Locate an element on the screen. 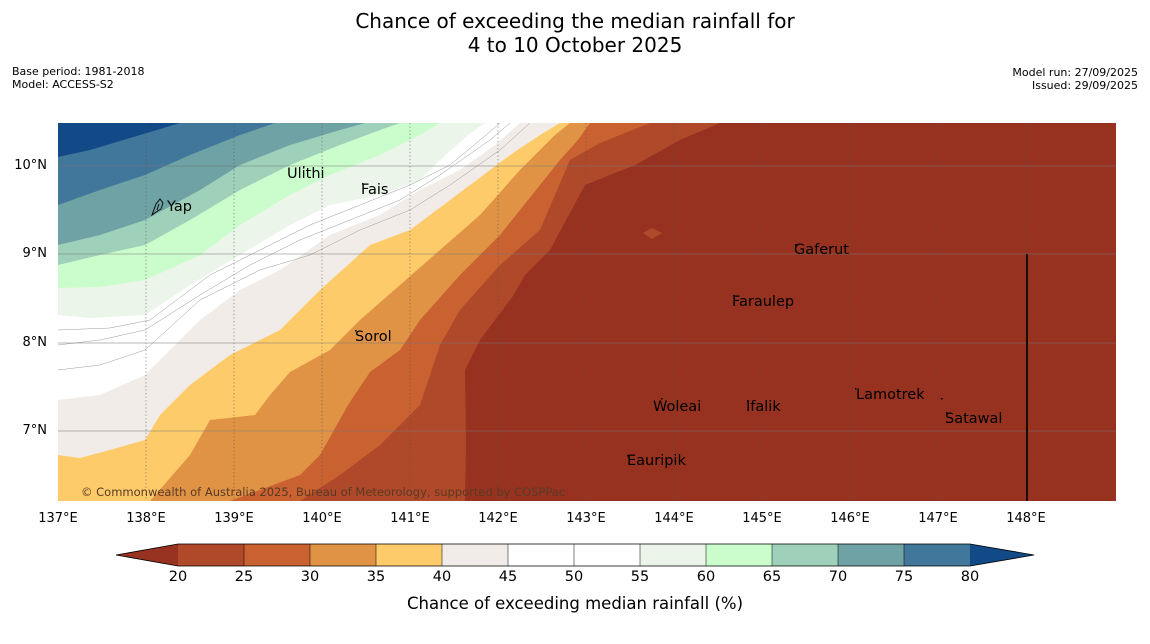  lon-label: 144°E is located at coordinates (674, 518).